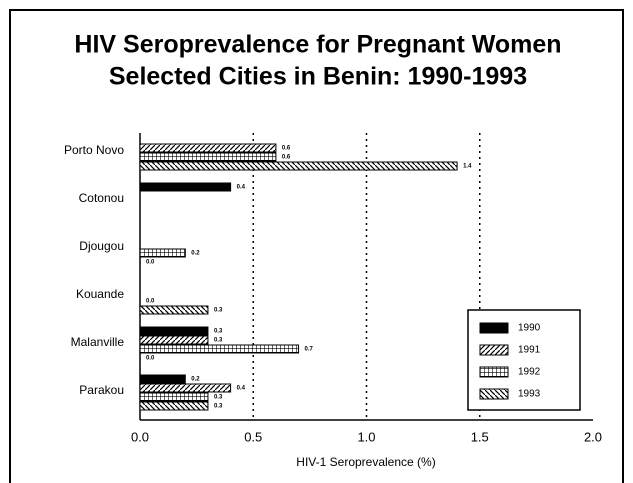 Image resolution: width=633 pixels, height=483 pixels. I want to click on chart-title: HIV Seroprevalence for Pregnant Women, so click(317, 45).